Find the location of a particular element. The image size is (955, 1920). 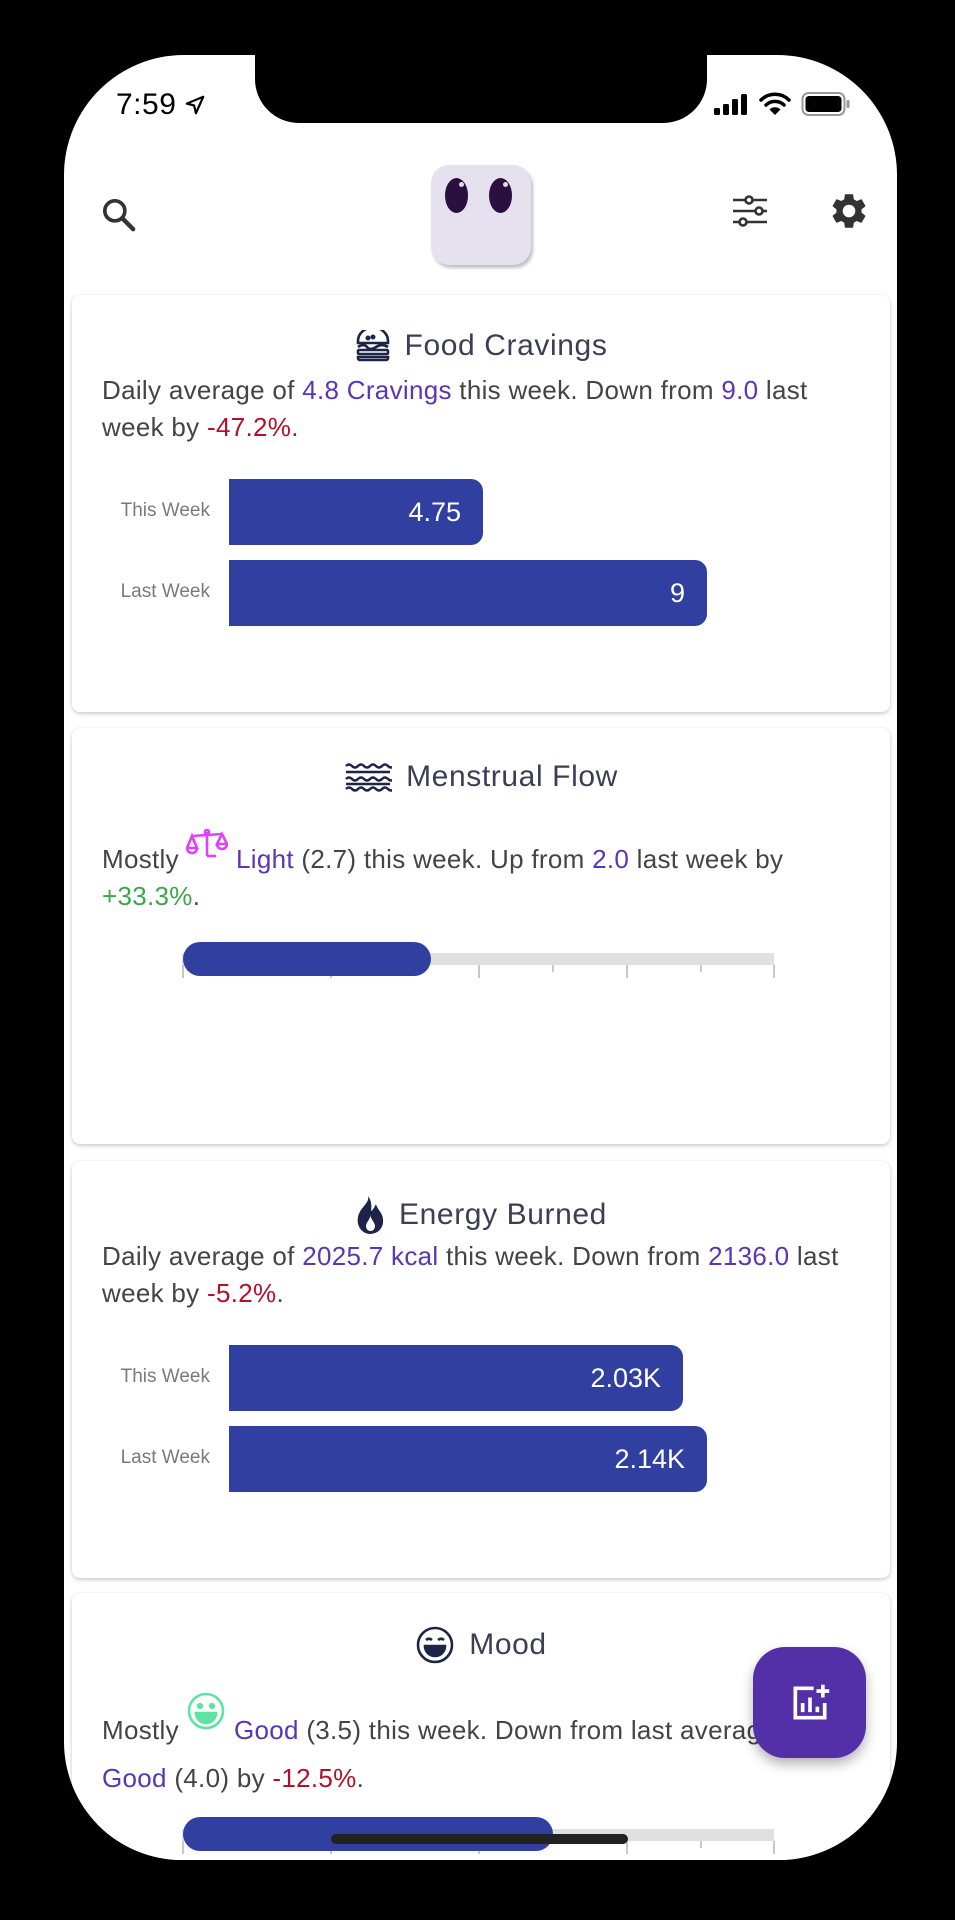

gear-icon is located at coordinates (849, 211).